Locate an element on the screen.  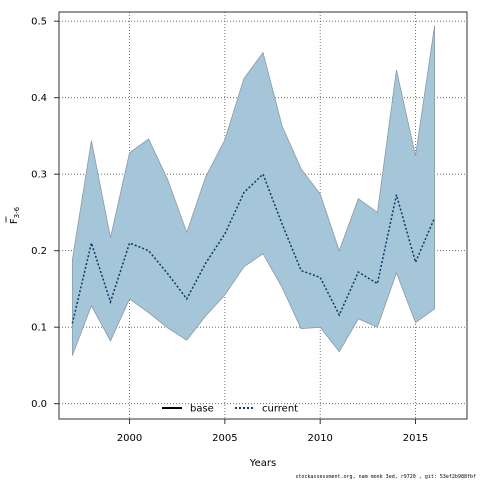
y-tick-label: 0.2 is located at coordinates (39, 251).